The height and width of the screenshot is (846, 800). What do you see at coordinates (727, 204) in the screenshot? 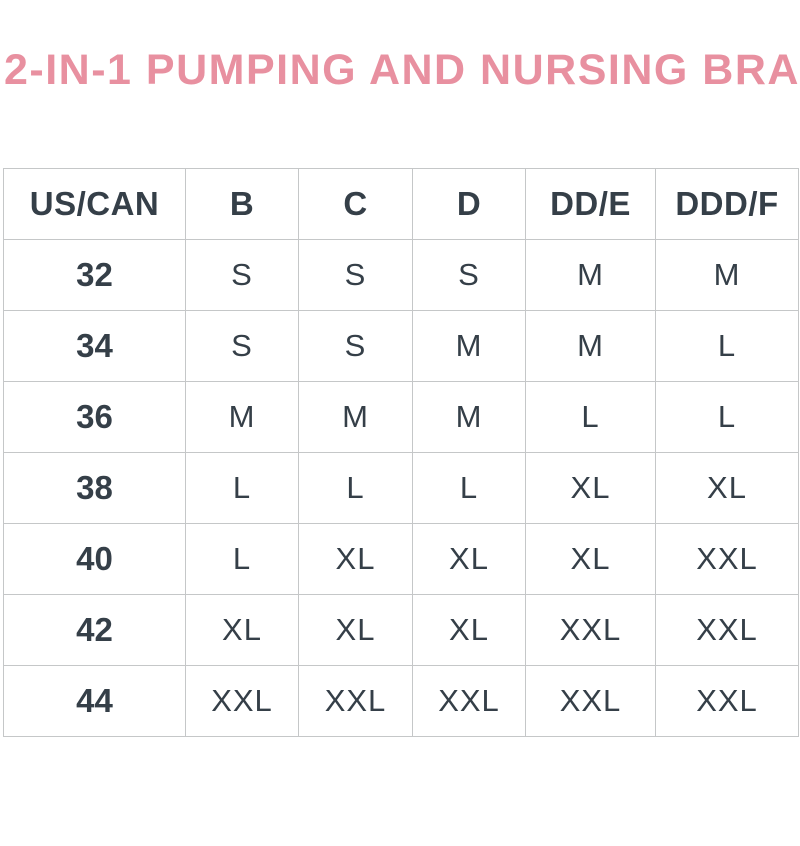
I see `column-header-ddd-f: DDD/F` at bounding box center [727, 204].